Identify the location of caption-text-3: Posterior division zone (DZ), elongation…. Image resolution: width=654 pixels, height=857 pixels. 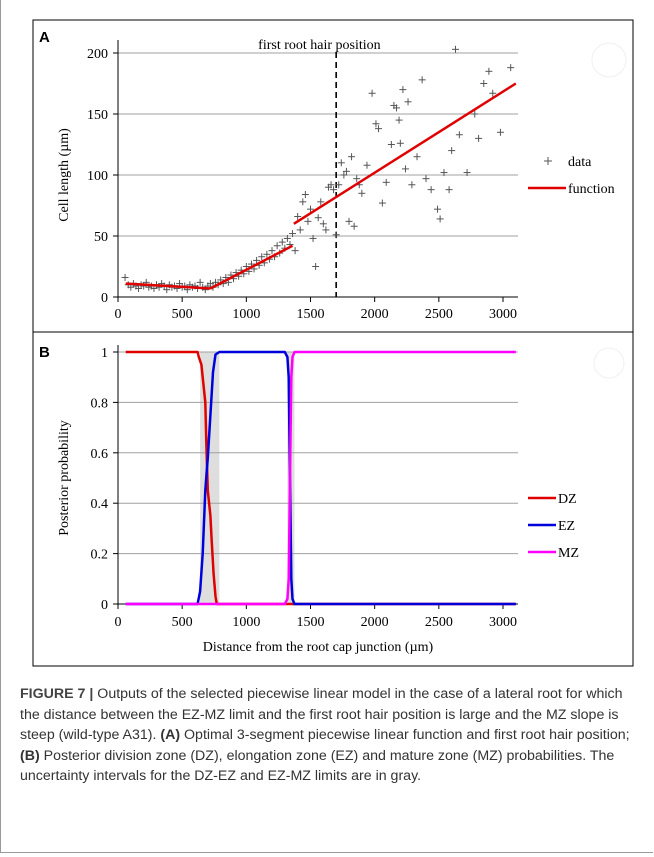
(317, 766).